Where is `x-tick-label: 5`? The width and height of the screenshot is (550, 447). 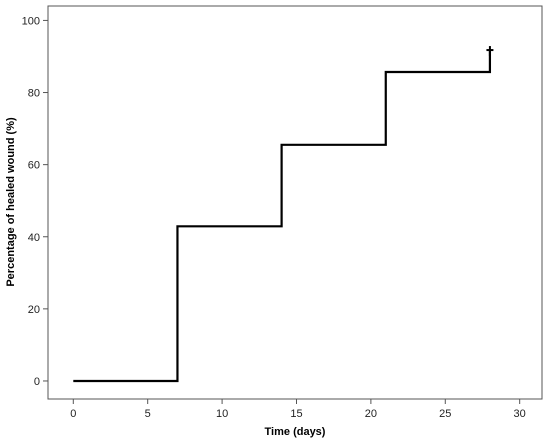
x-tick-label: 5 is located at coordinates (148, 414).